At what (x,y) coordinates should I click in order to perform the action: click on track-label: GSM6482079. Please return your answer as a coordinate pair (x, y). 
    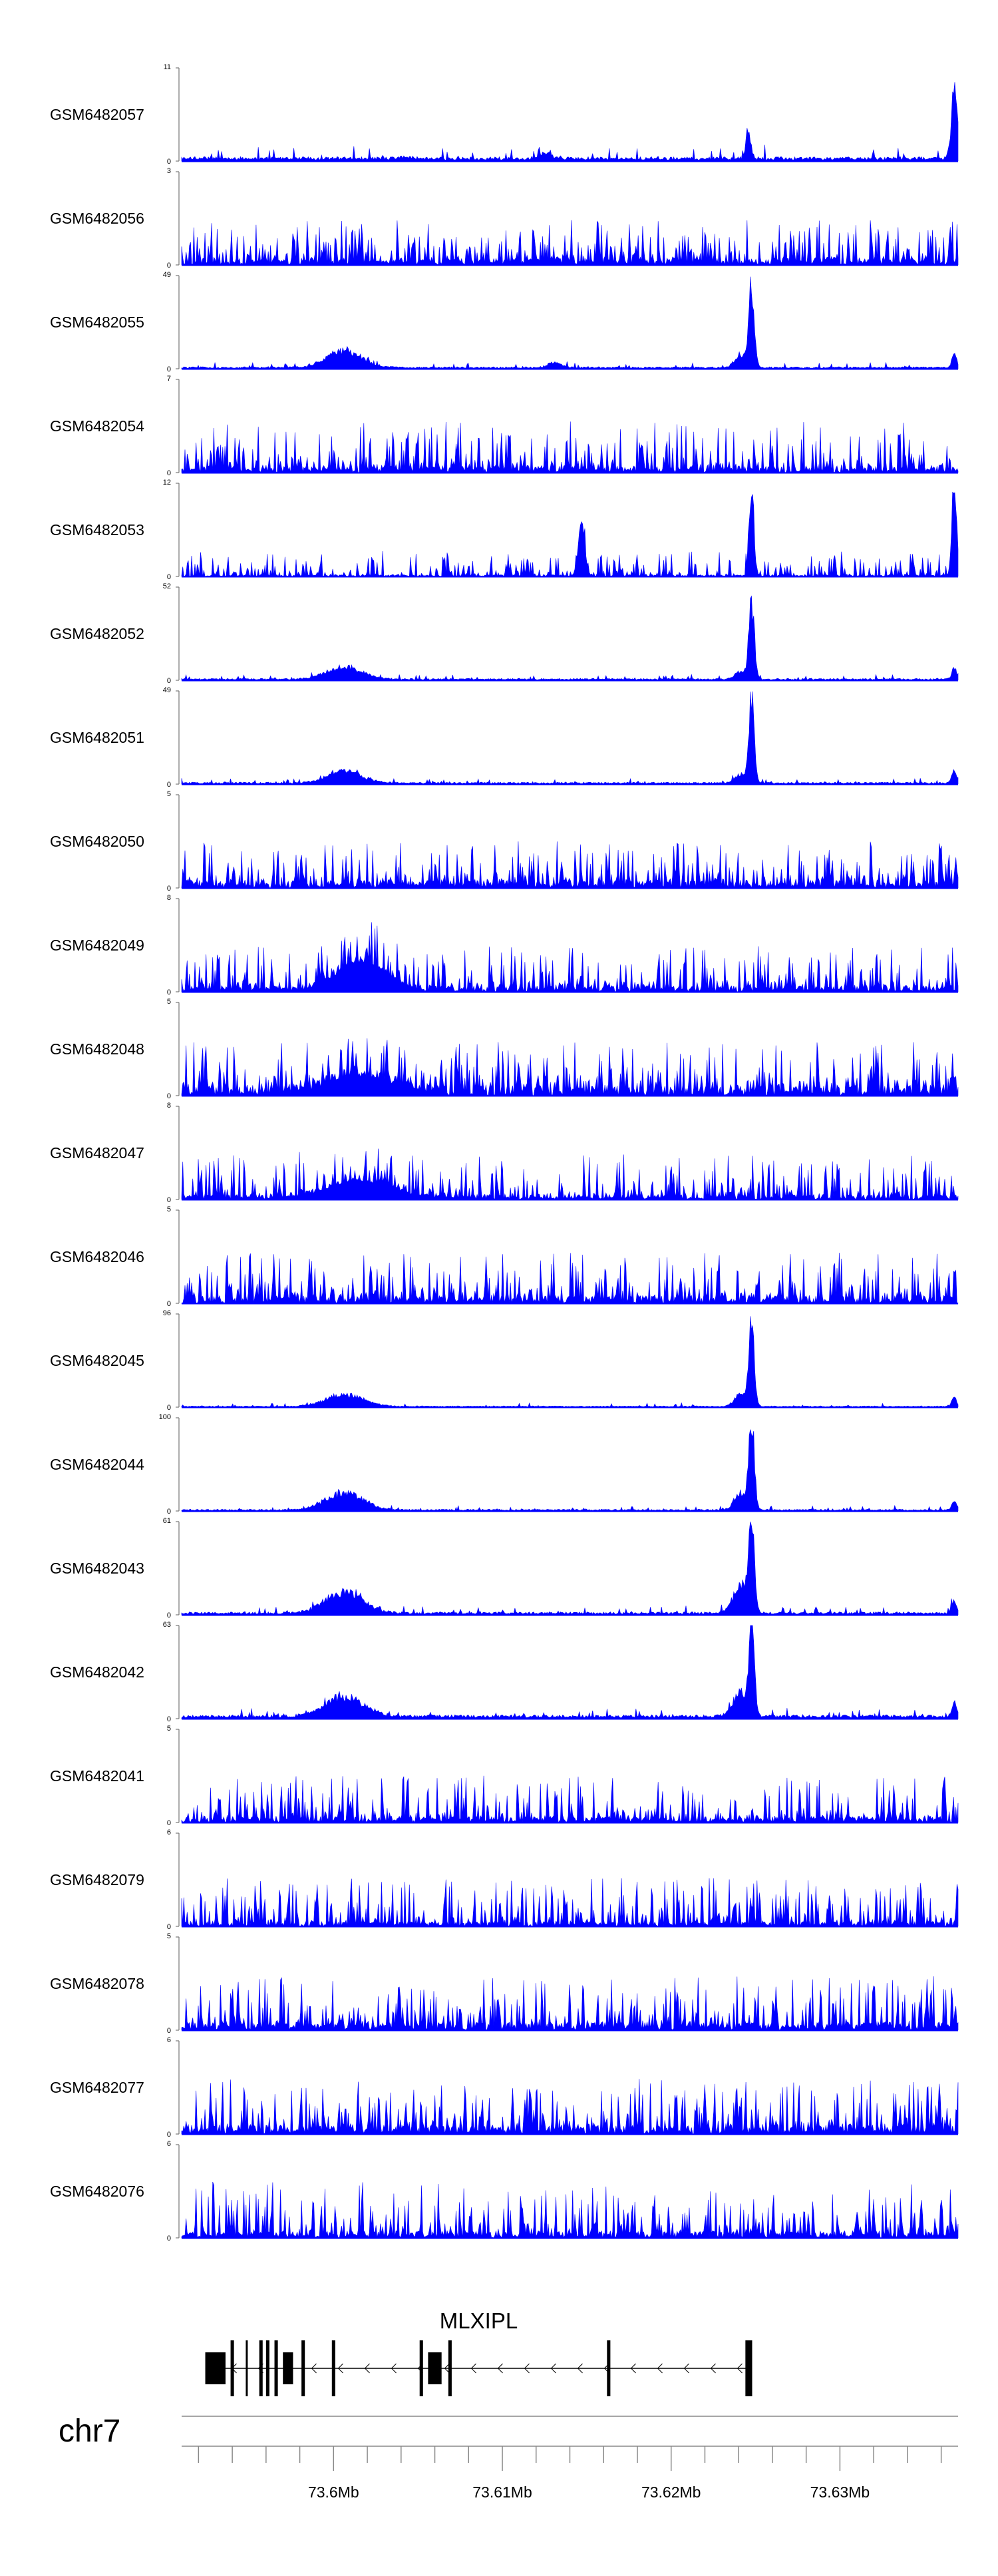
    Looking at the image, I should click on (97, 1879).